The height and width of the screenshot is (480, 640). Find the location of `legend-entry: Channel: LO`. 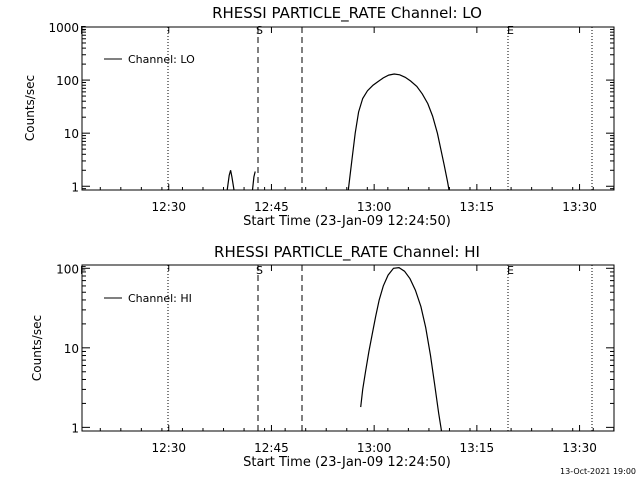

legend-entry: Channel: LO is located at coordinates (161, 59).